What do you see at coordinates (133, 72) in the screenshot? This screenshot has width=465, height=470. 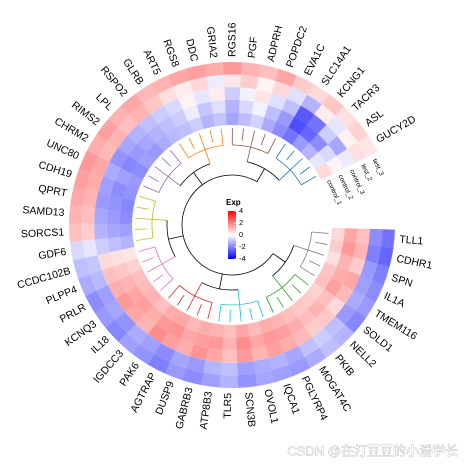 I see `gene-label: GLRB` at bounding box center [133, 72].